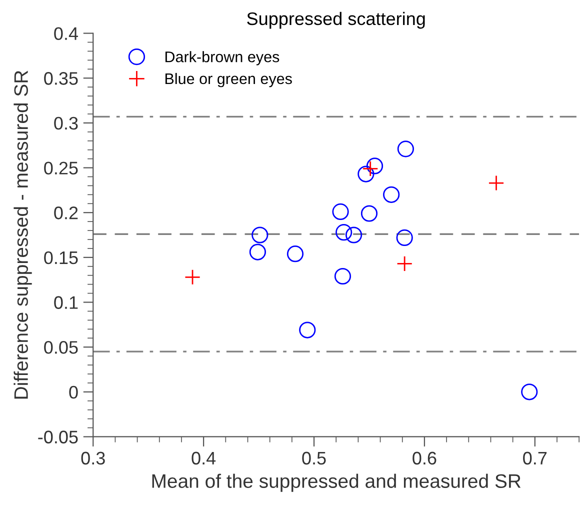  Describe the element at coordinates (61, 347) in the screenshot. I see `y-tick-label: 0.05` at that location.